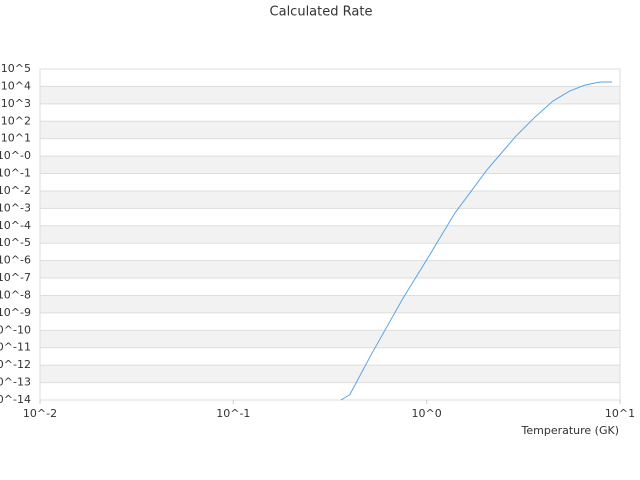 This screenshot has width=640, height=480. Describe the element at coordinates (620, 413) in the screenshot. I see `x-tick-label: 10^1` at that location.